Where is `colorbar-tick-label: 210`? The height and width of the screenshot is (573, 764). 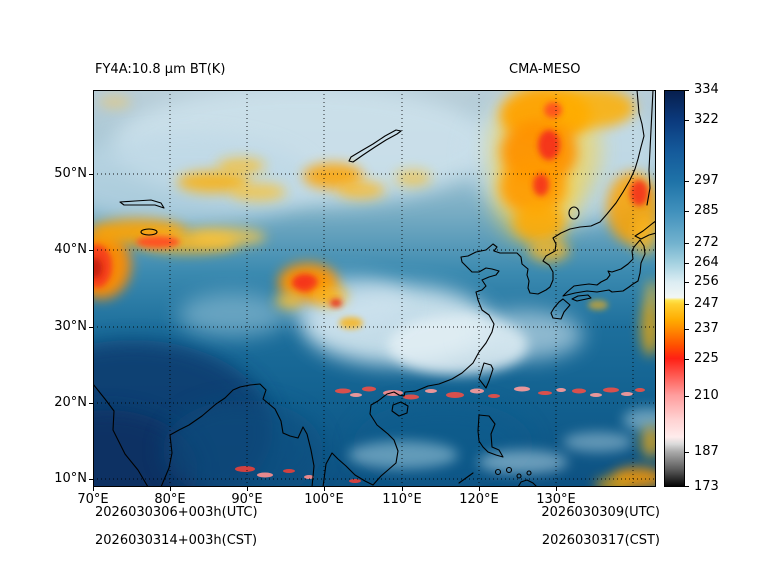 colorbar-tick-label: 210 is located at coordinates (706, 395).